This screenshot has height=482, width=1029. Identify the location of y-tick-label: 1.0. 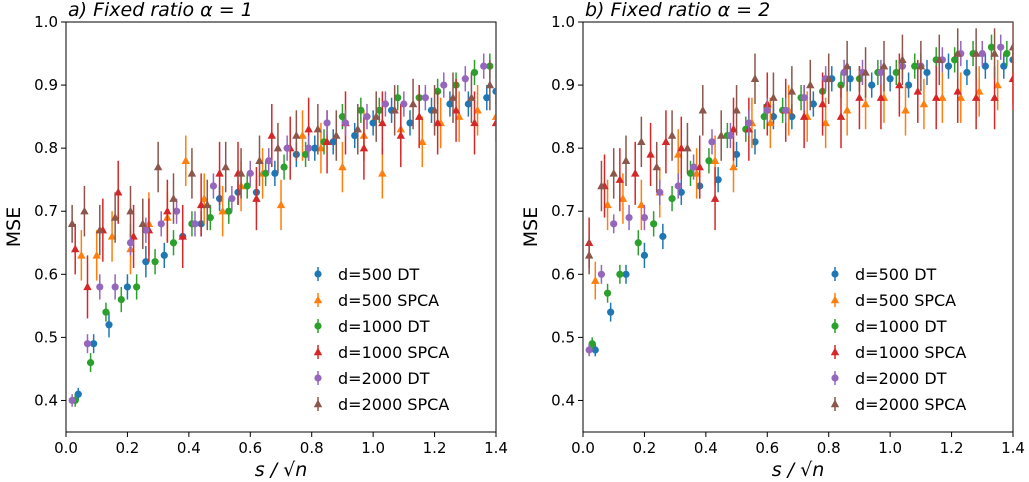
(46, 22).